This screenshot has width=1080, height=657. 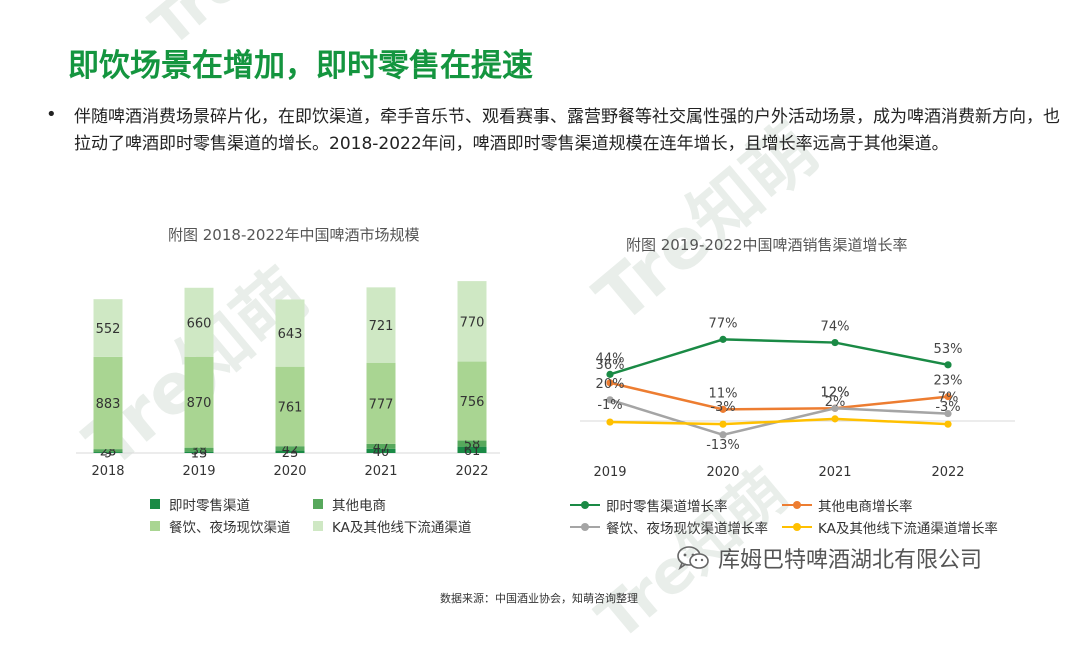 I want to click on legend-label: 其他电商, so click(x=359, y=506).